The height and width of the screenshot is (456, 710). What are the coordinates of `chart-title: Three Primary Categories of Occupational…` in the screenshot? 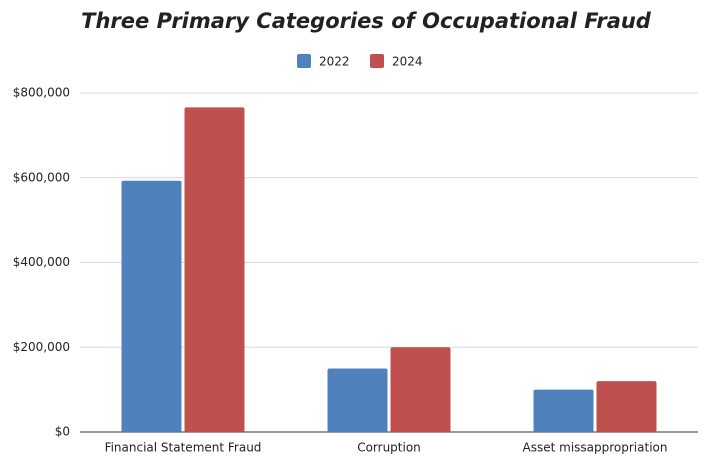 It's located at (366, 21).